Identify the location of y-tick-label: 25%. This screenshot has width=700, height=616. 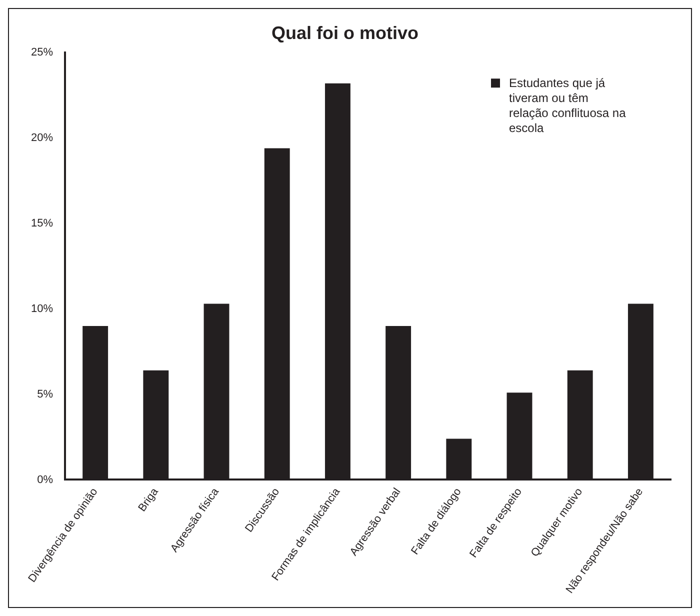
(42, 52).